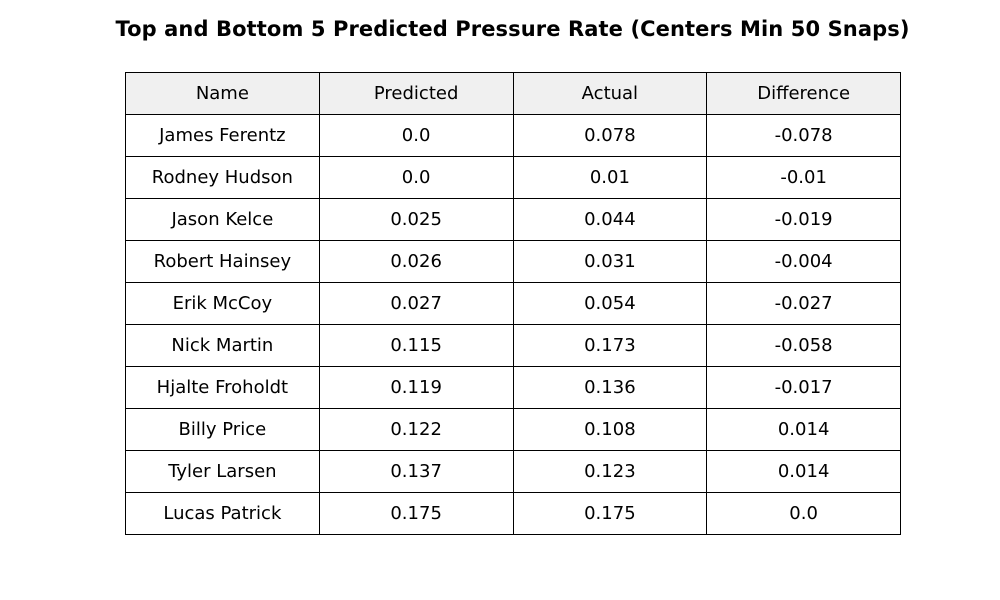 Image resolution: width=1000 pixels, height=600 pixels. I want to click on cell-actual: 0.175, so click(610, 513).